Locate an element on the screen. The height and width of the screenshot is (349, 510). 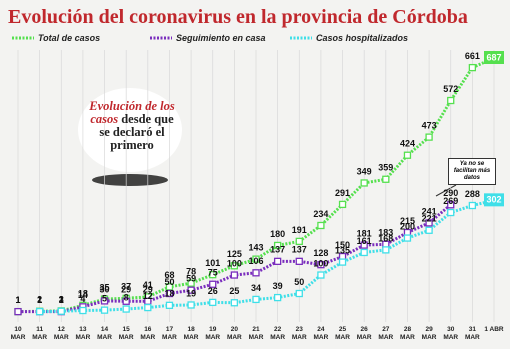
data-label: 29 is located at coordinates (148, 290).